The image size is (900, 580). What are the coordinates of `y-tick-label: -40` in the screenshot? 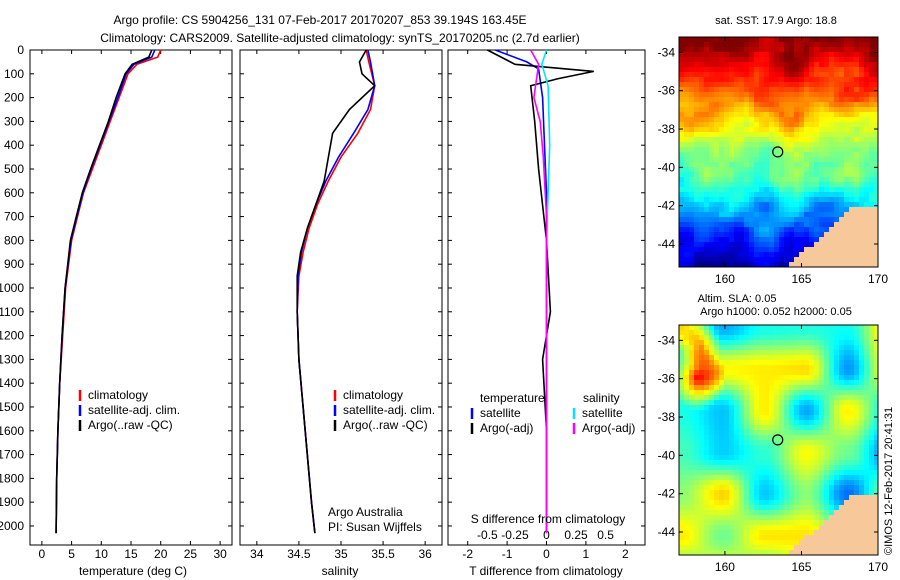 It's located at (667, 167).